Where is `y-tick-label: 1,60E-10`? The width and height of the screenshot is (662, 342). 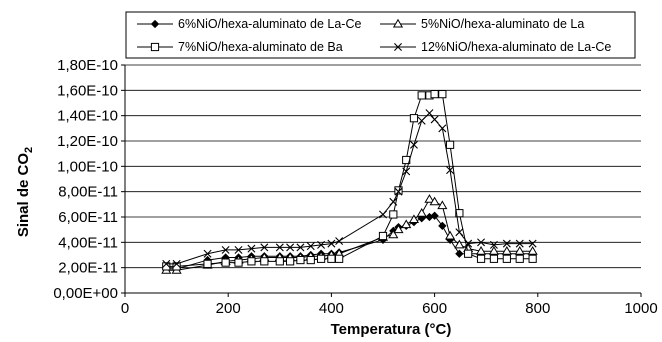
y-tick-label: 1,60E-10 is located at coordinates (87, 90).